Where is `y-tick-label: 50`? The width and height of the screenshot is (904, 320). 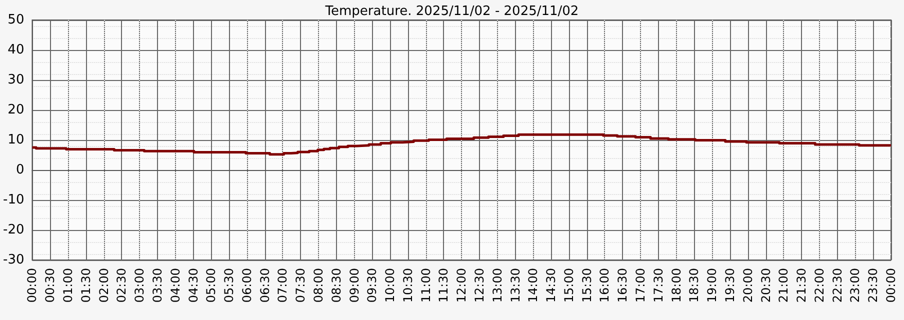 y-tick-label: 50 is located at coordinates (16, 20).